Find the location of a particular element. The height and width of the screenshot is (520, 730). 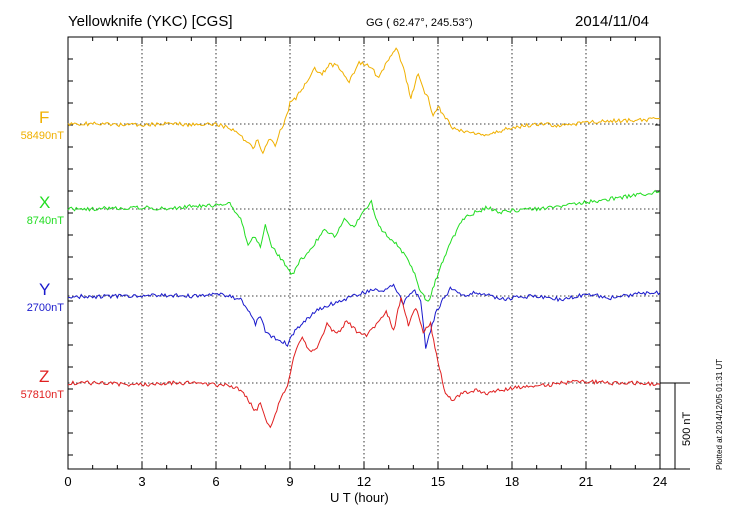

component-label-z: Z is located at coordinates (44, 376).